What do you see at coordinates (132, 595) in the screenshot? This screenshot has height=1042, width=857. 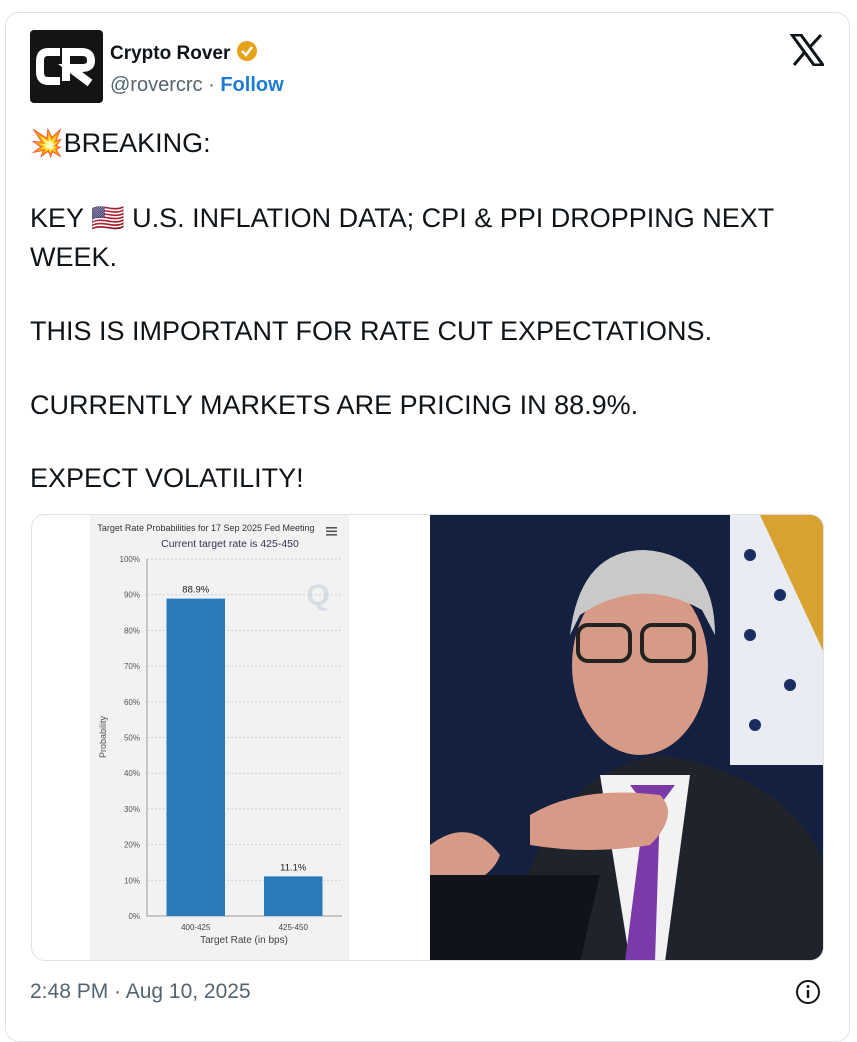 I see `y-tick-label: 90%` at bounding box center [132, 595].